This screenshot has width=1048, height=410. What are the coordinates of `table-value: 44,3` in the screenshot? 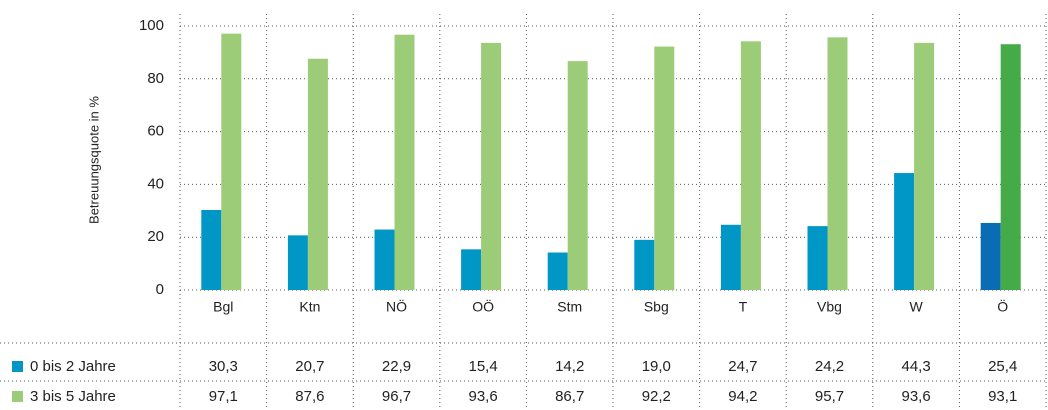 It's located at (915, 366).